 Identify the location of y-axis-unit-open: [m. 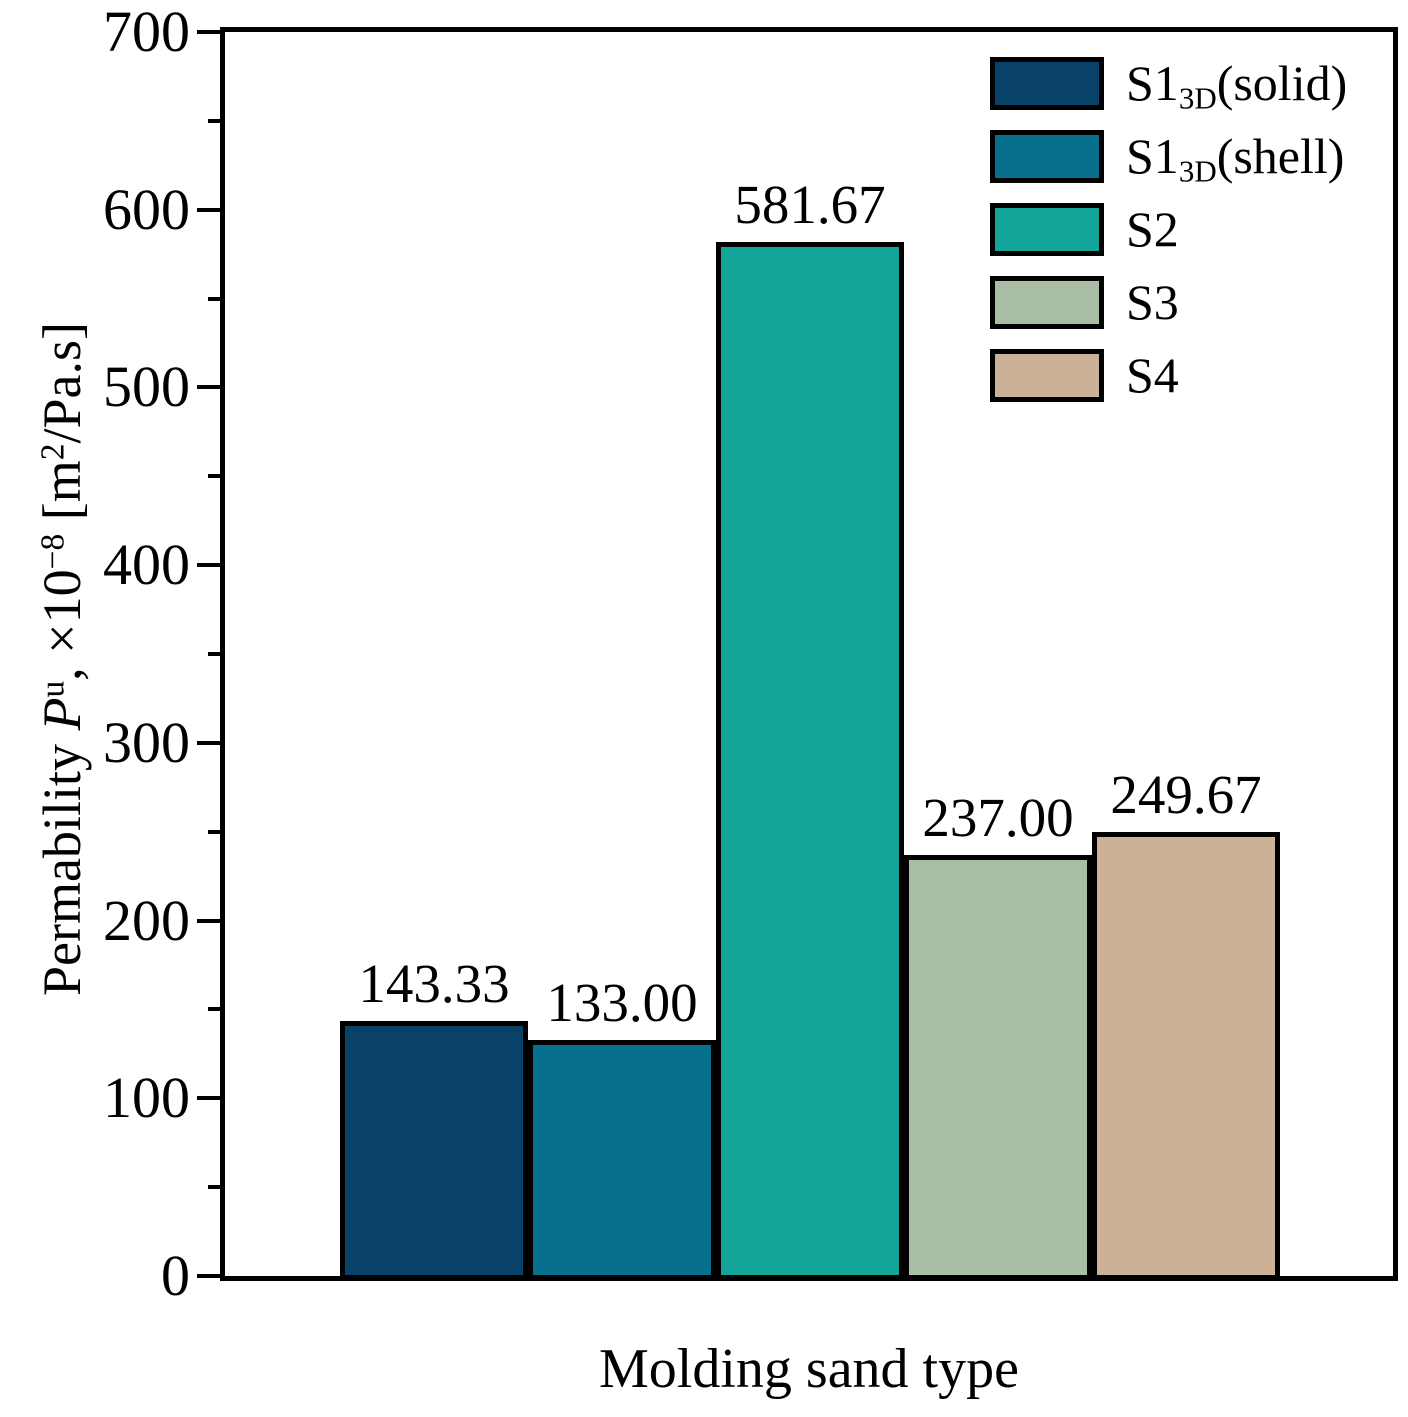
(62, 497).